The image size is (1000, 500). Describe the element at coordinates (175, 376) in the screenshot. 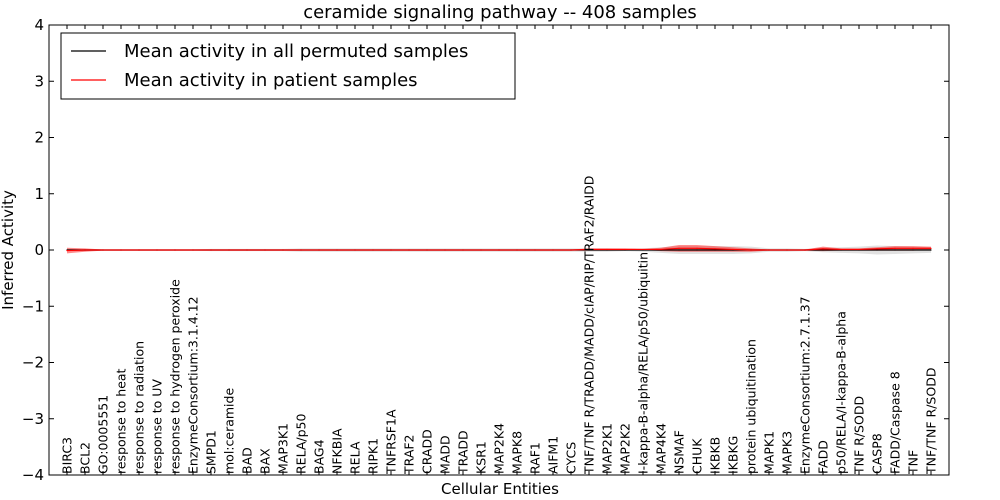

I see `x-tick-label: response to hydrogen peroxide` at that location.